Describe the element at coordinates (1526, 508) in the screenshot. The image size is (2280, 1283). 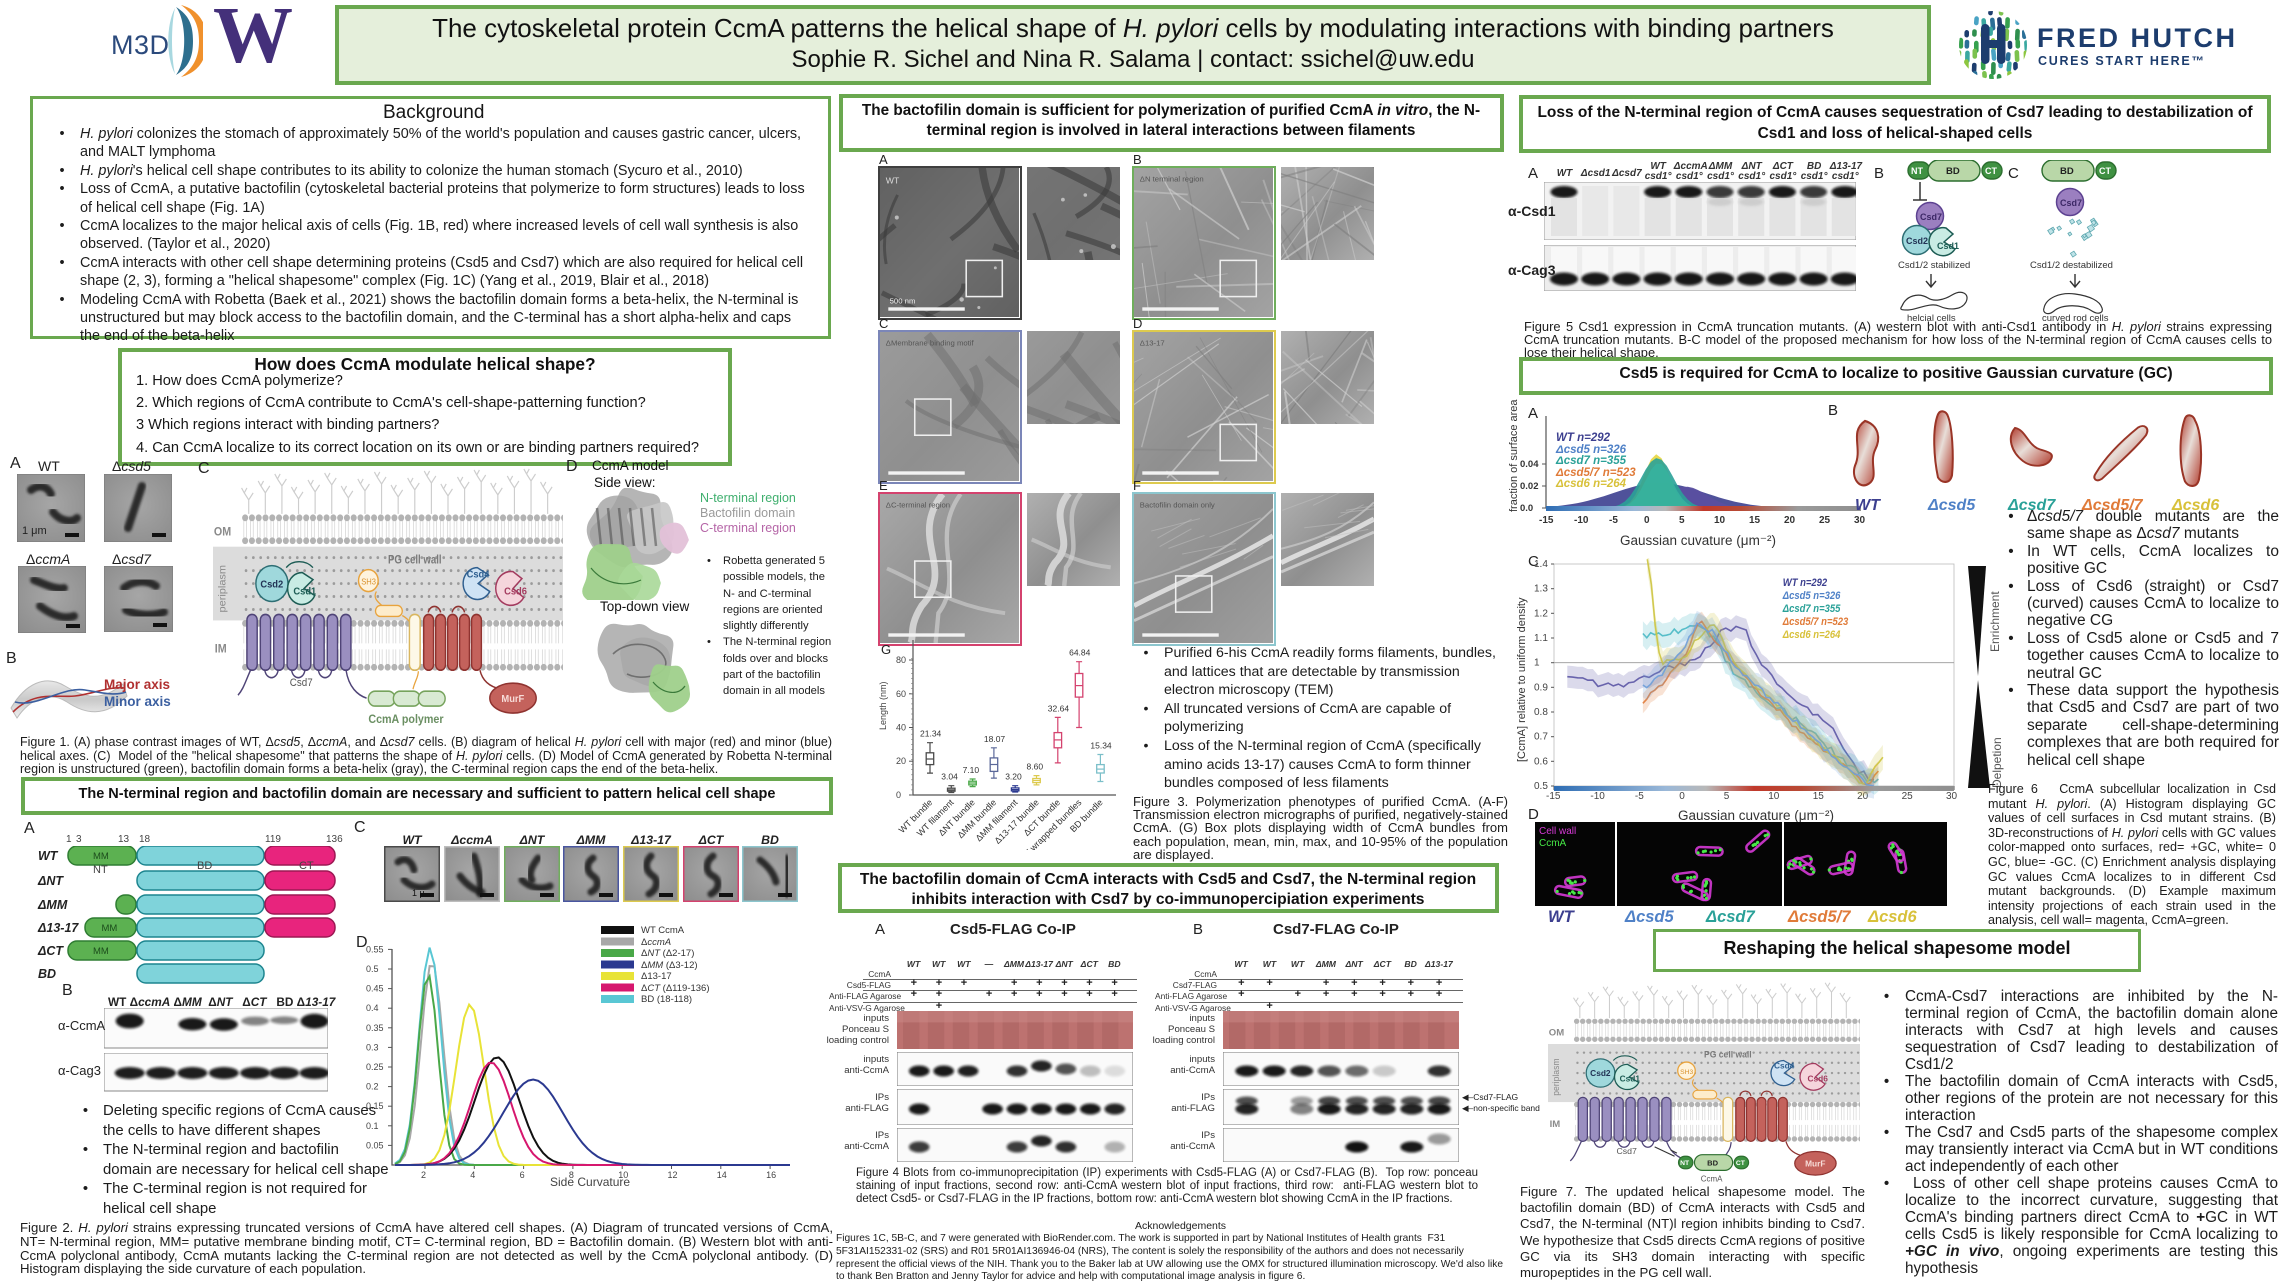
I see `svg-text: 0.0` at that location.